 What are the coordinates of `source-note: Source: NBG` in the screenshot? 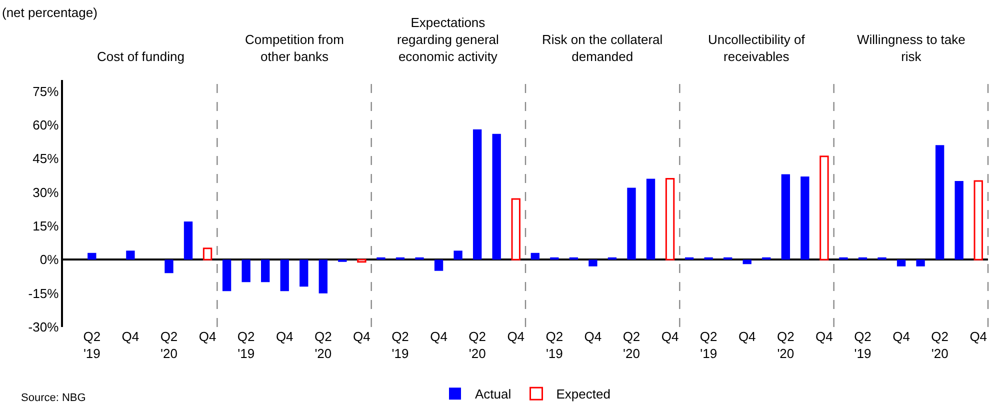 It's located at (53, 398).